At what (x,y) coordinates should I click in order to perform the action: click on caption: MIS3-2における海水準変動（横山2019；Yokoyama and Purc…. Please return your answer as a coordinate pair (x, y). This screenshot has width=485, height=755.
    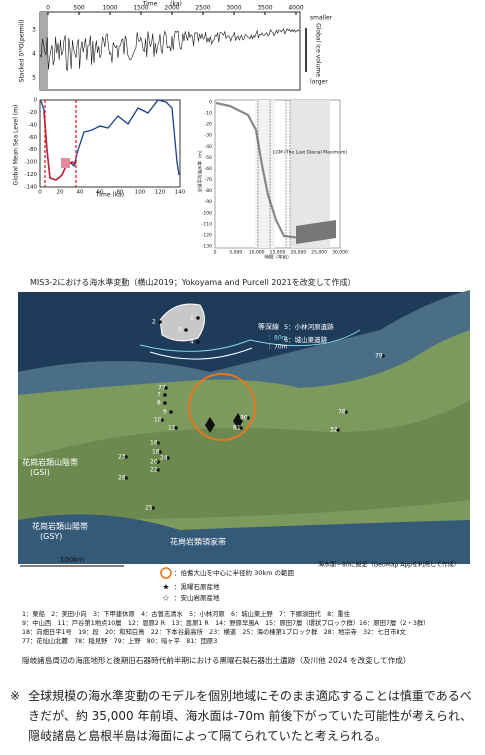
    Looking at the image, I should click on (193, 282).